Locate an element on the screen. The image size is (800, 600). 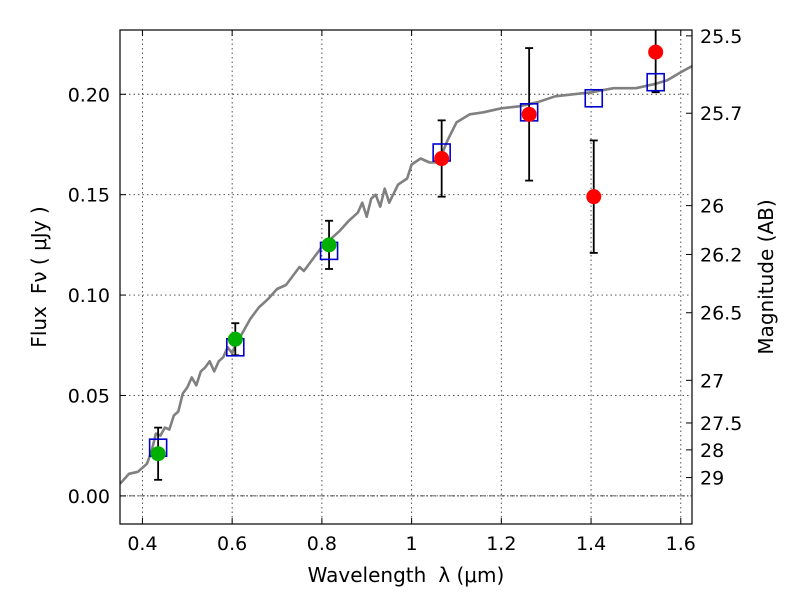
y2-tick-label: 26.5 is located at coordinates (721, 314).